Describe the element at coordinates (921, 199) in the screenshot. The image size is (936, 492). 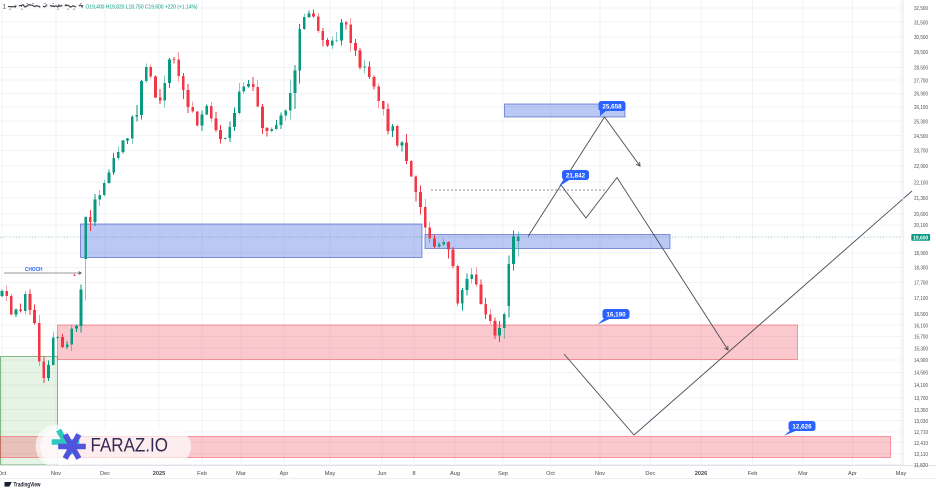
I see `svg-text: 21,350` at that location.